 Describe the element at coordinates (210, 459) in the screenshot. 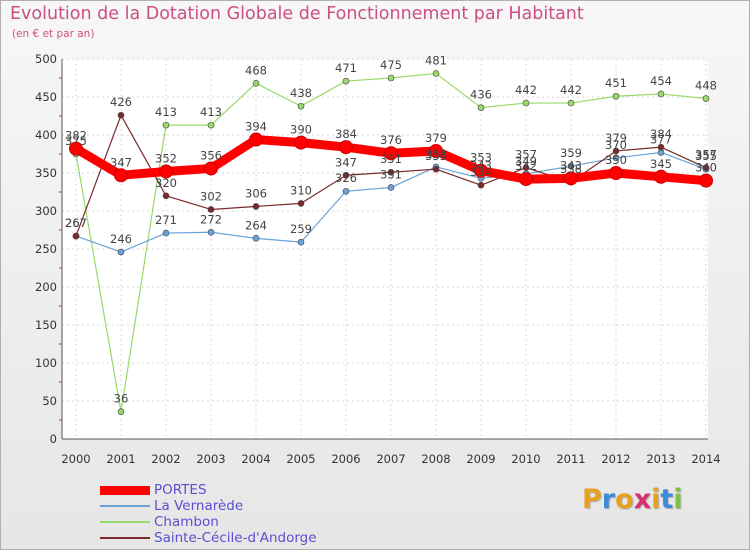

I see `x-tick-label: 2003` at that location.